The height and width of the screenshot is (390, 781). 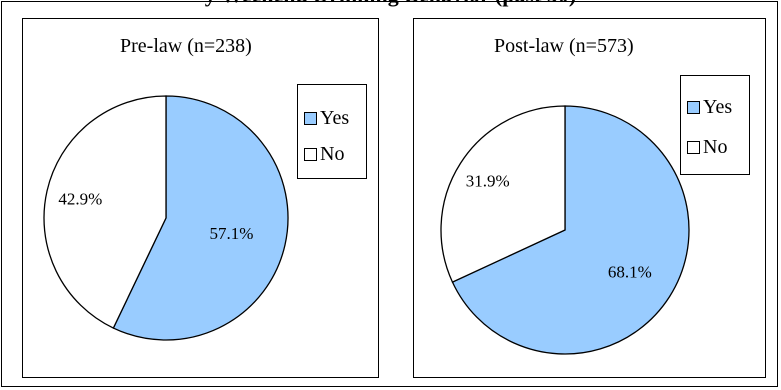 I want to click on pie-slice-yes, so click(x=200, y=218).